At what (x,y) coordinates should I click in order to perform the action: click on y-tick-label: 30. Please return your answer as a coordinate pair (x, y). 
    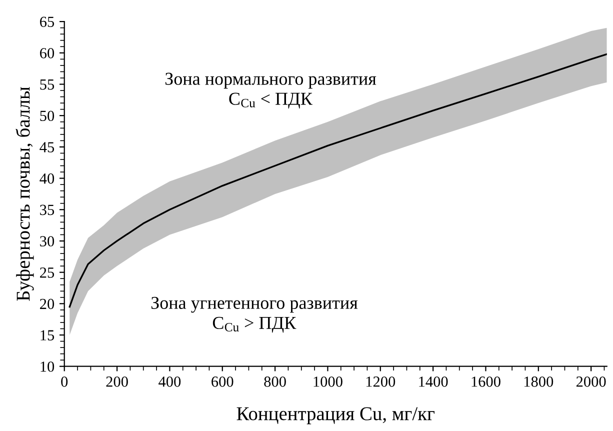
    Looking at the image, I should click on (47, 241).